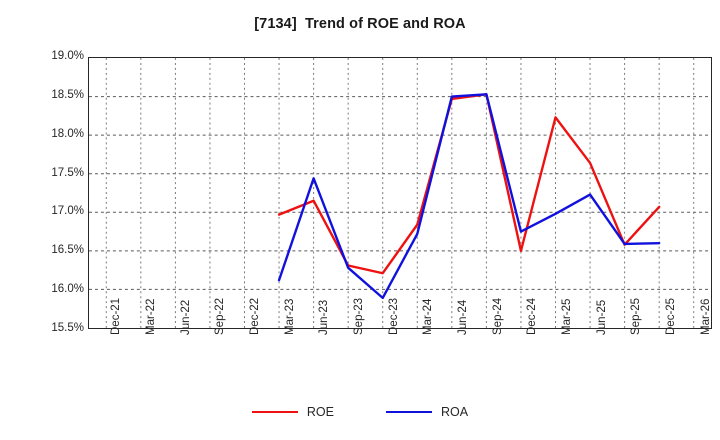 The image size is (720, 440). What do you see at coordinates (220, 316) in the screenshot?
I see `x-axis-tick-label: Sep-22` at bounding box center [220, 316].